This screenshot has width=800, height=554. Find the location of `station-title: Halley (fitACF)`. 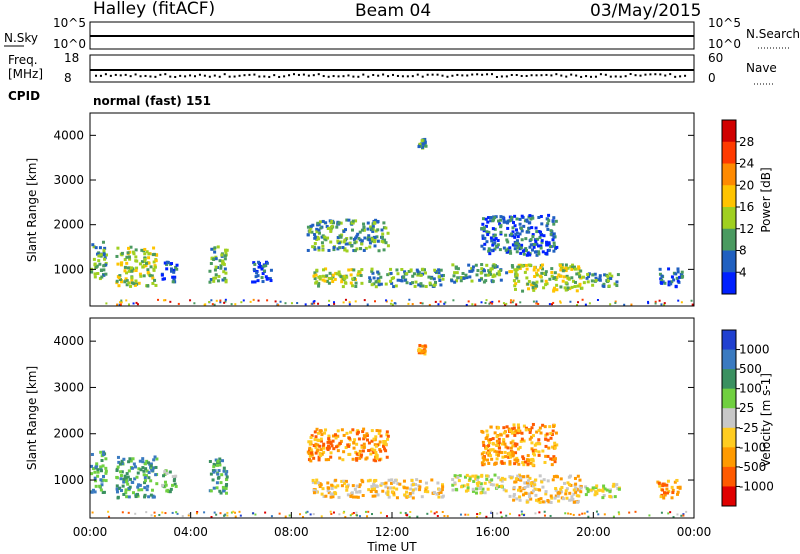

station-title: Halley (fitACF) is located at coordinates (154, 9).